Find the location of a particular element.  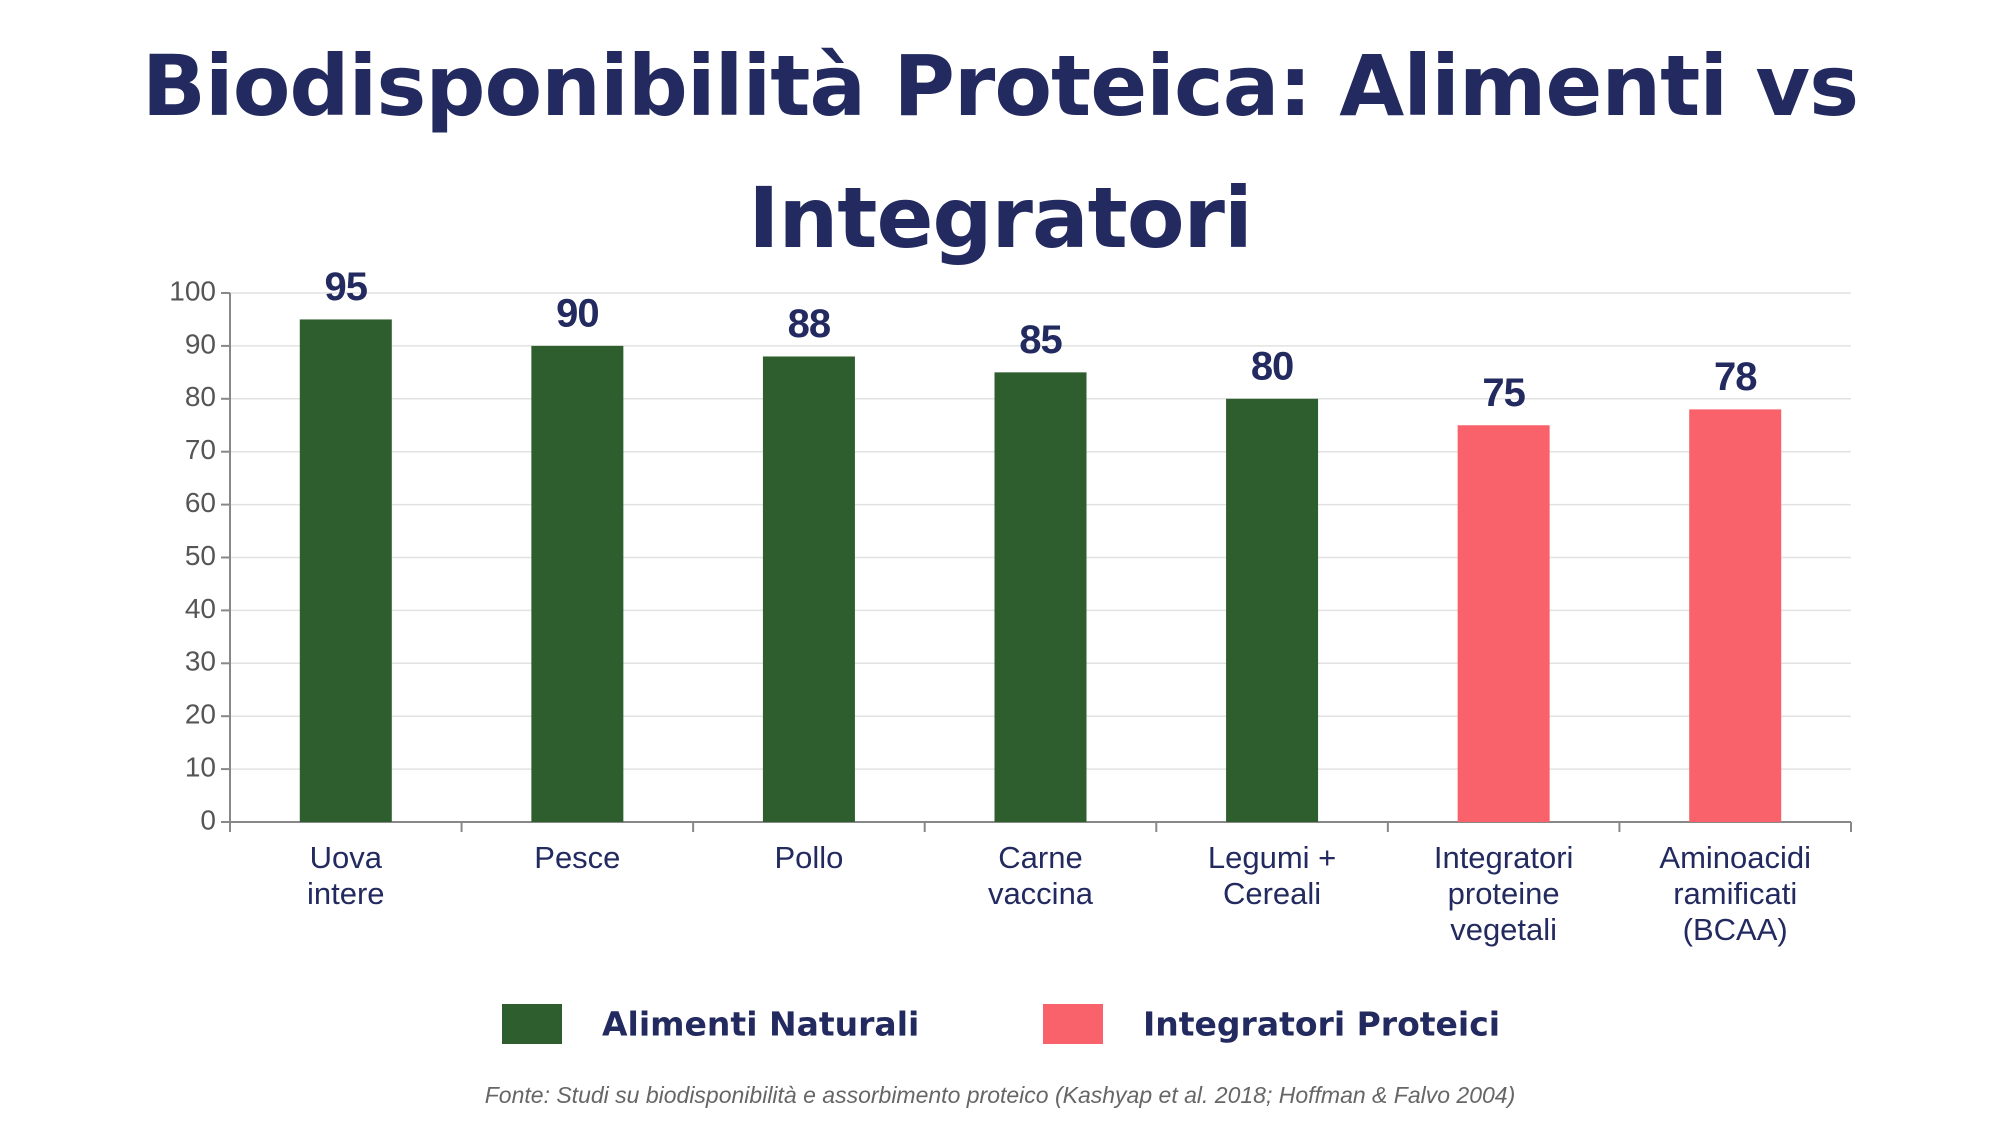

value-label: 75 is located at coordinates (1503, 393).